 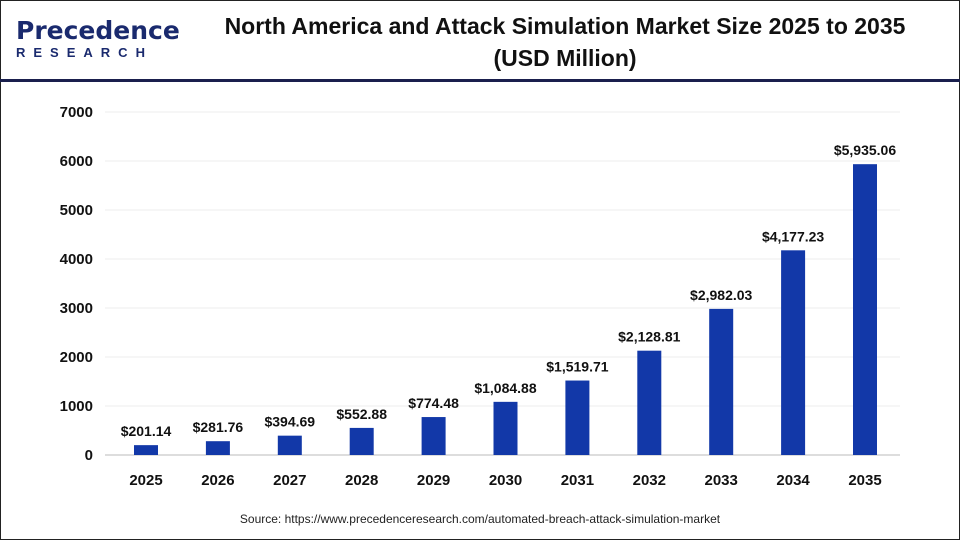 I want to click on data-label: $5,935.06, so click(x=865, y=150).